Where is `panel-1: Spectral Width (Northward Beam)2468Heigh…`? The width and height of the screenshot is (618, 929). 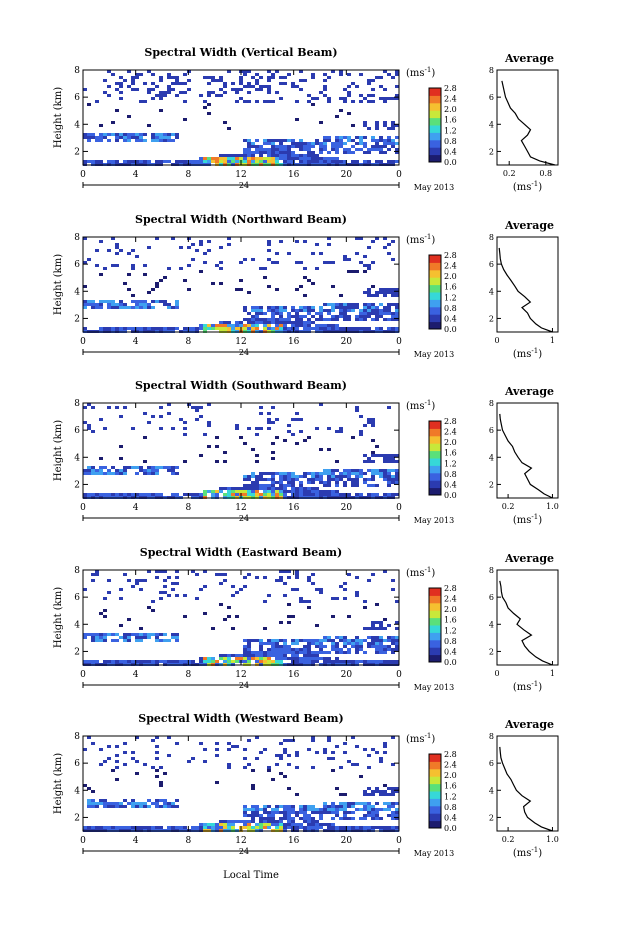
panel-1: Spectral Width (Northward Beam)2468Heigh… is located at coordinates (306, 286).